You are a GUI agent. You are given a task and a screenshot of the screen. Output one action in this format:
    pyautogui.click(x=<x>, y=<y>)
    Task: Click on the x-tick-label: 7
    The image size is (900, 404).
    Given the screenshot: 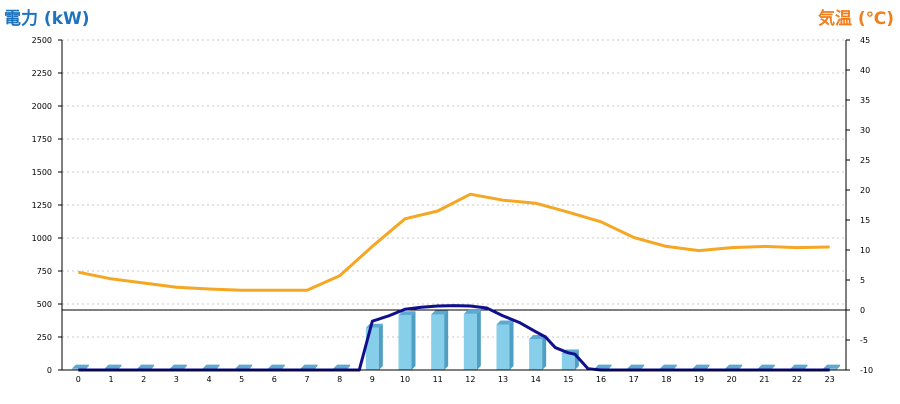 What is the action you would take?
    pyautogui.click(x=306, y=379)
    